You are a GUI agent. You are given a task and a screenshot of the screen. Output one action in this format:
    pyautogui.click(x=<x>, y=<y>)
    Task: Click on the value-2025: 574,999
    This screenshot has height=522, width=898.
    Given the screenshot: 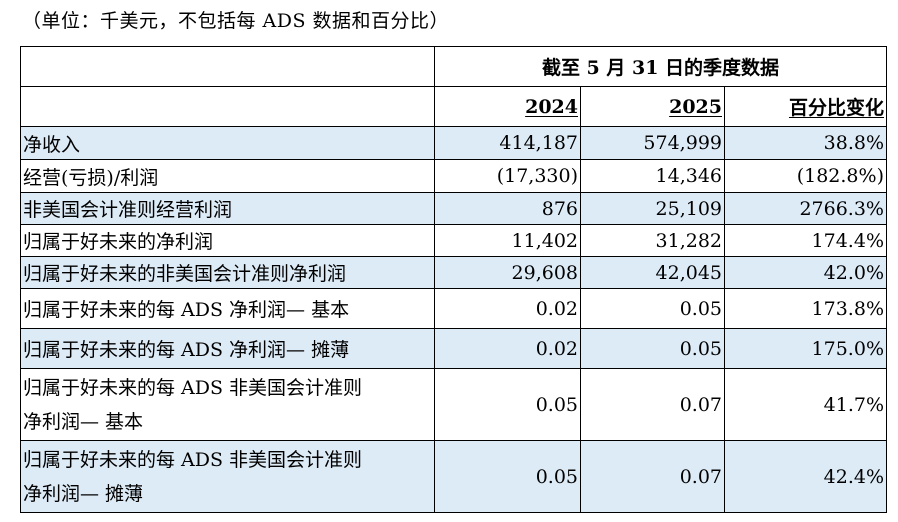 What is the action you would take?
    pyautogui.click(x=652, y=143)
    